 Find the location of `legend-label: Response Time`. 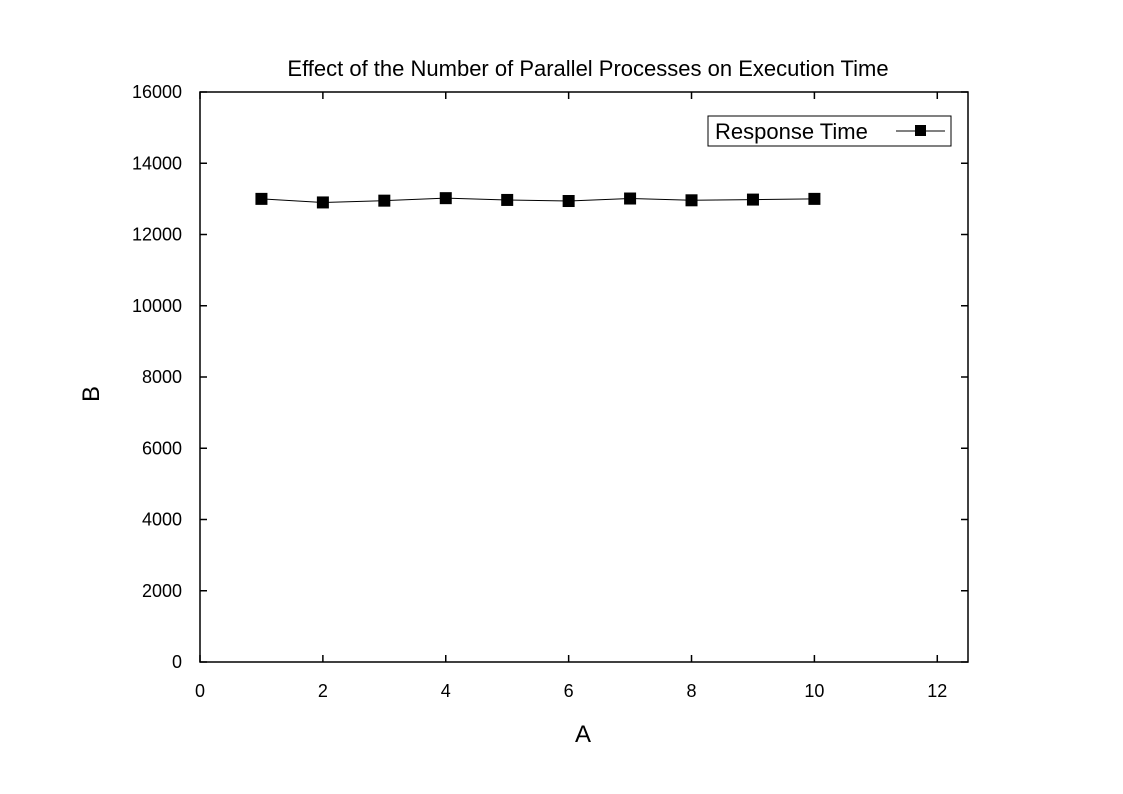

legend-label: Response Time is located at coordinates (791, 131).